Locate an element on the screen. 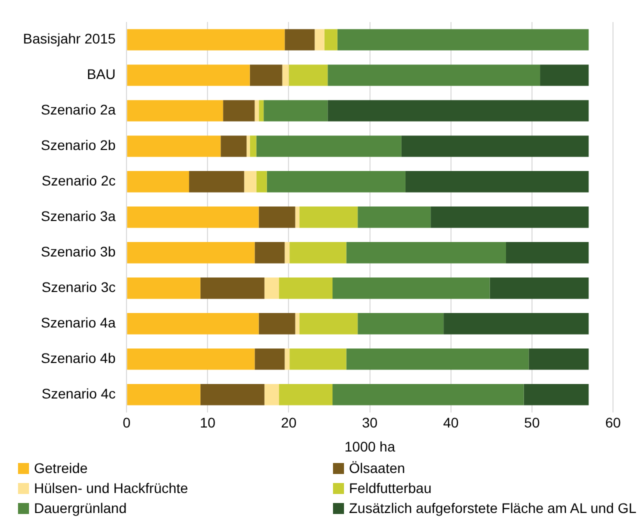 The image size is (643, 526). y-tick-label: Szenario 4a is located at coordinates (78, 322).